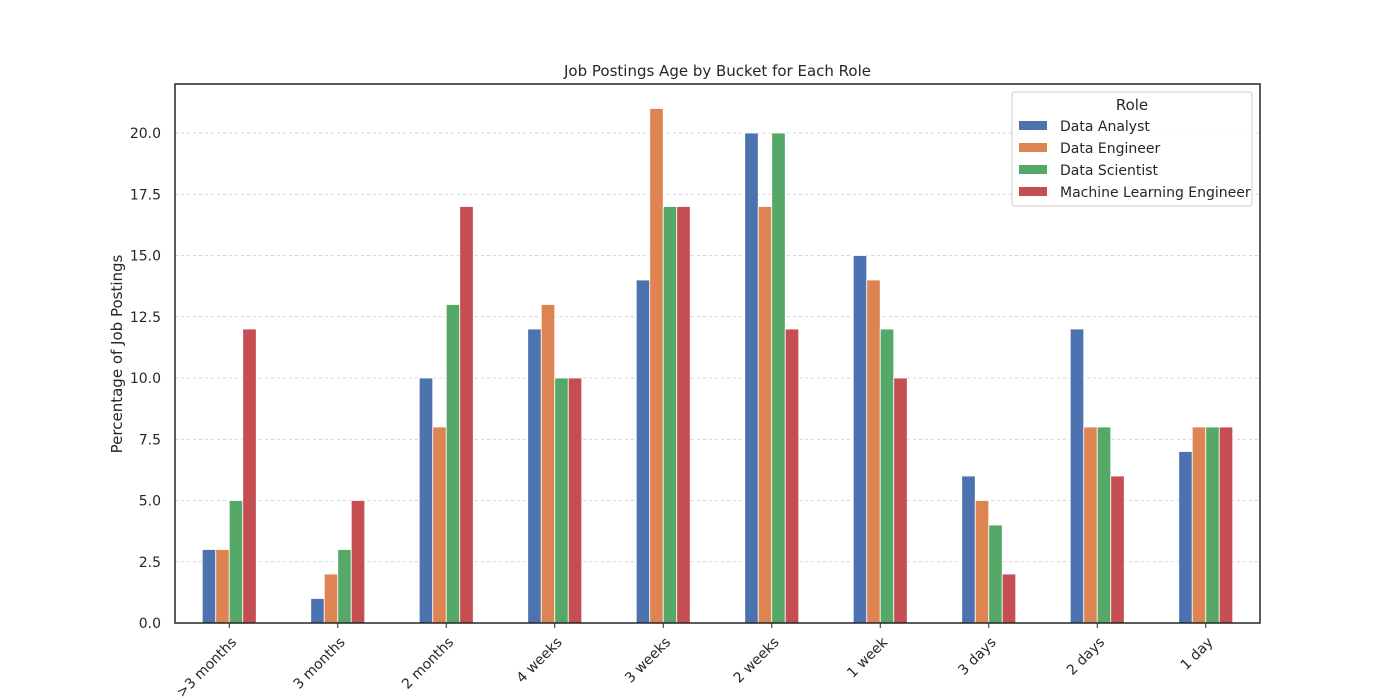 Image resolution: width=1400 pixels, height=700 pixels. What do you see at coordinates (1105, 127) in the screenshot?
I see `legend-label: Data Analyst` at bounding box center [1105, 127].